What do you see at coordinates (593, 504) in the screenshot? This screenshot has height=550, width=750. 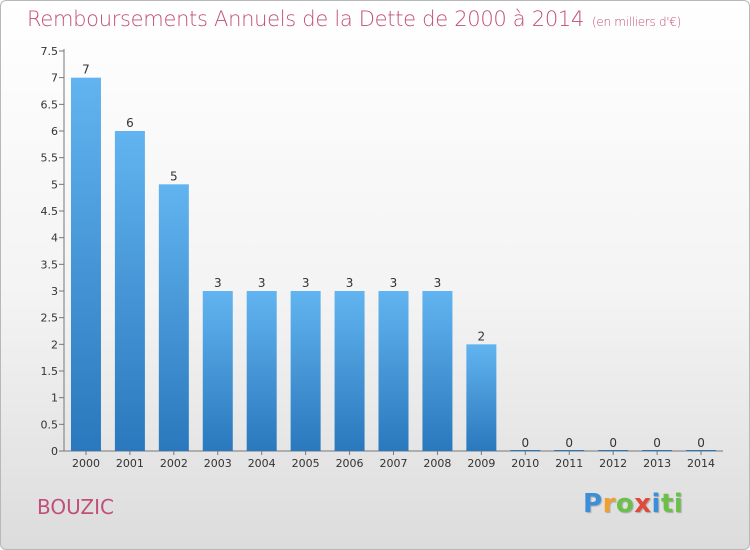 I see `logo-letter: P` at bounding box center [593, 504].